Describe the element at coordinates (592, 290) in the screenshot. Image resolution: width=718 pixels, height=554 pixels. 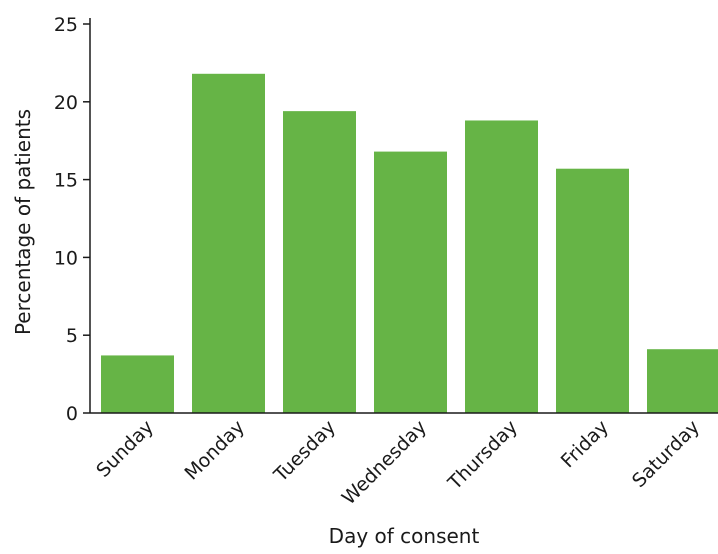
I see `bar-friday` at that location.